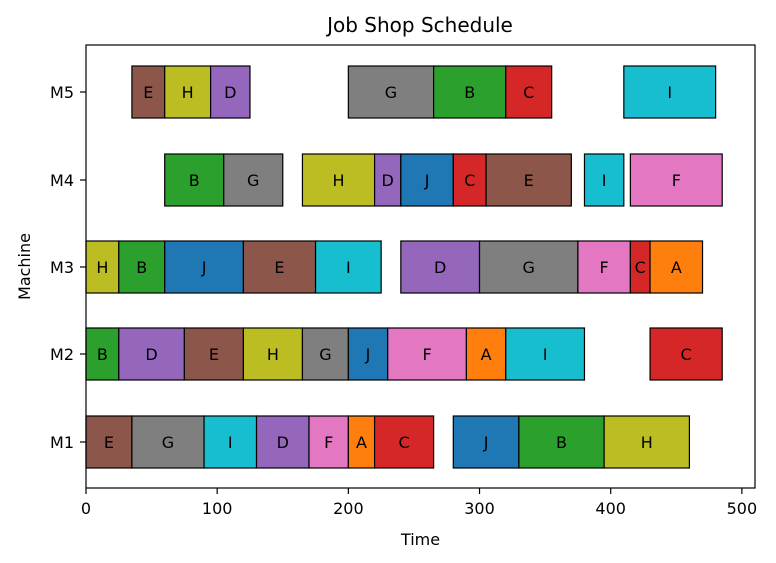  Describe the element at coordinates (348, 508) in the screenshot. I see `x-tick-label: 200` at that location.